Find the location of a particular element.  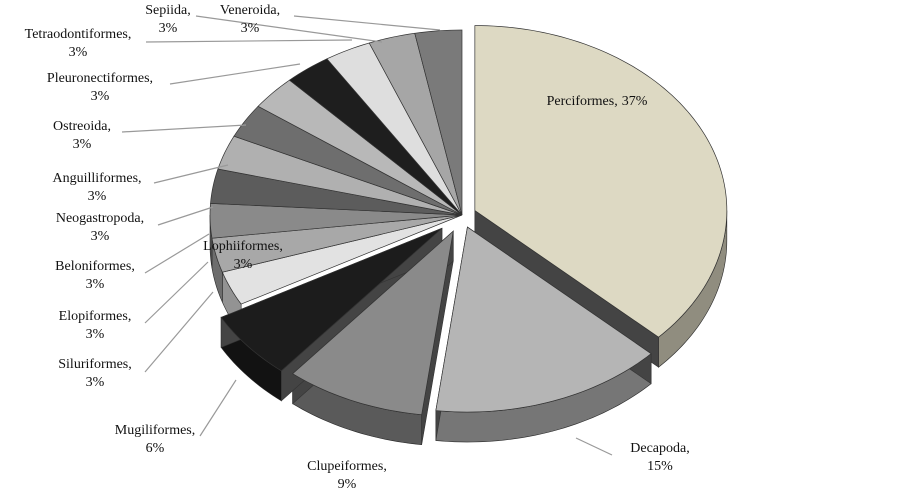

label-value: 15% is located at coordinates (660, 466).